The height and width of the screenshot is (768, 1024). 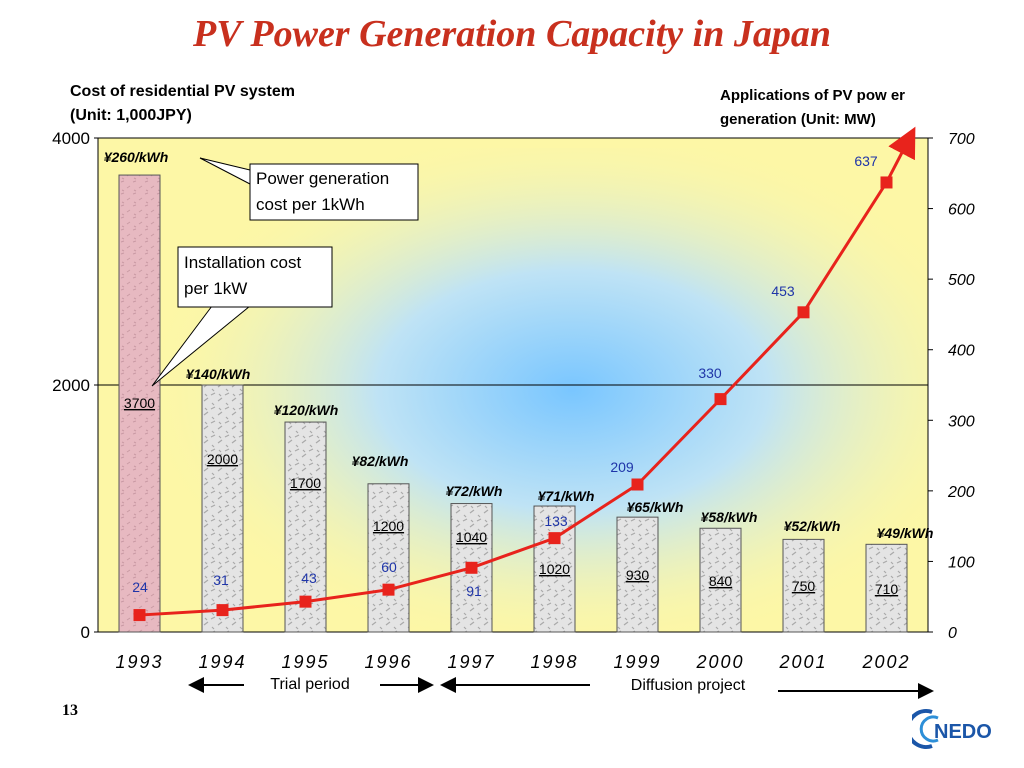 What do you see at coordinates (310, 204) in the screenshot?
I see `callout-power-line2: cost per 1kWh` at bounding box center [310, 204].